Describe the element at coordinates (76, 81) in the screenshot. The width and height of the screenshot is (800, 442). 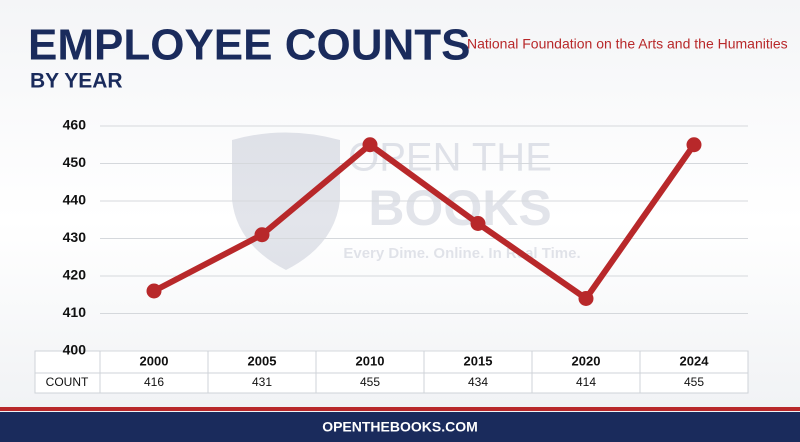
I see `chart-subtitle: BY YEAR` at that location.